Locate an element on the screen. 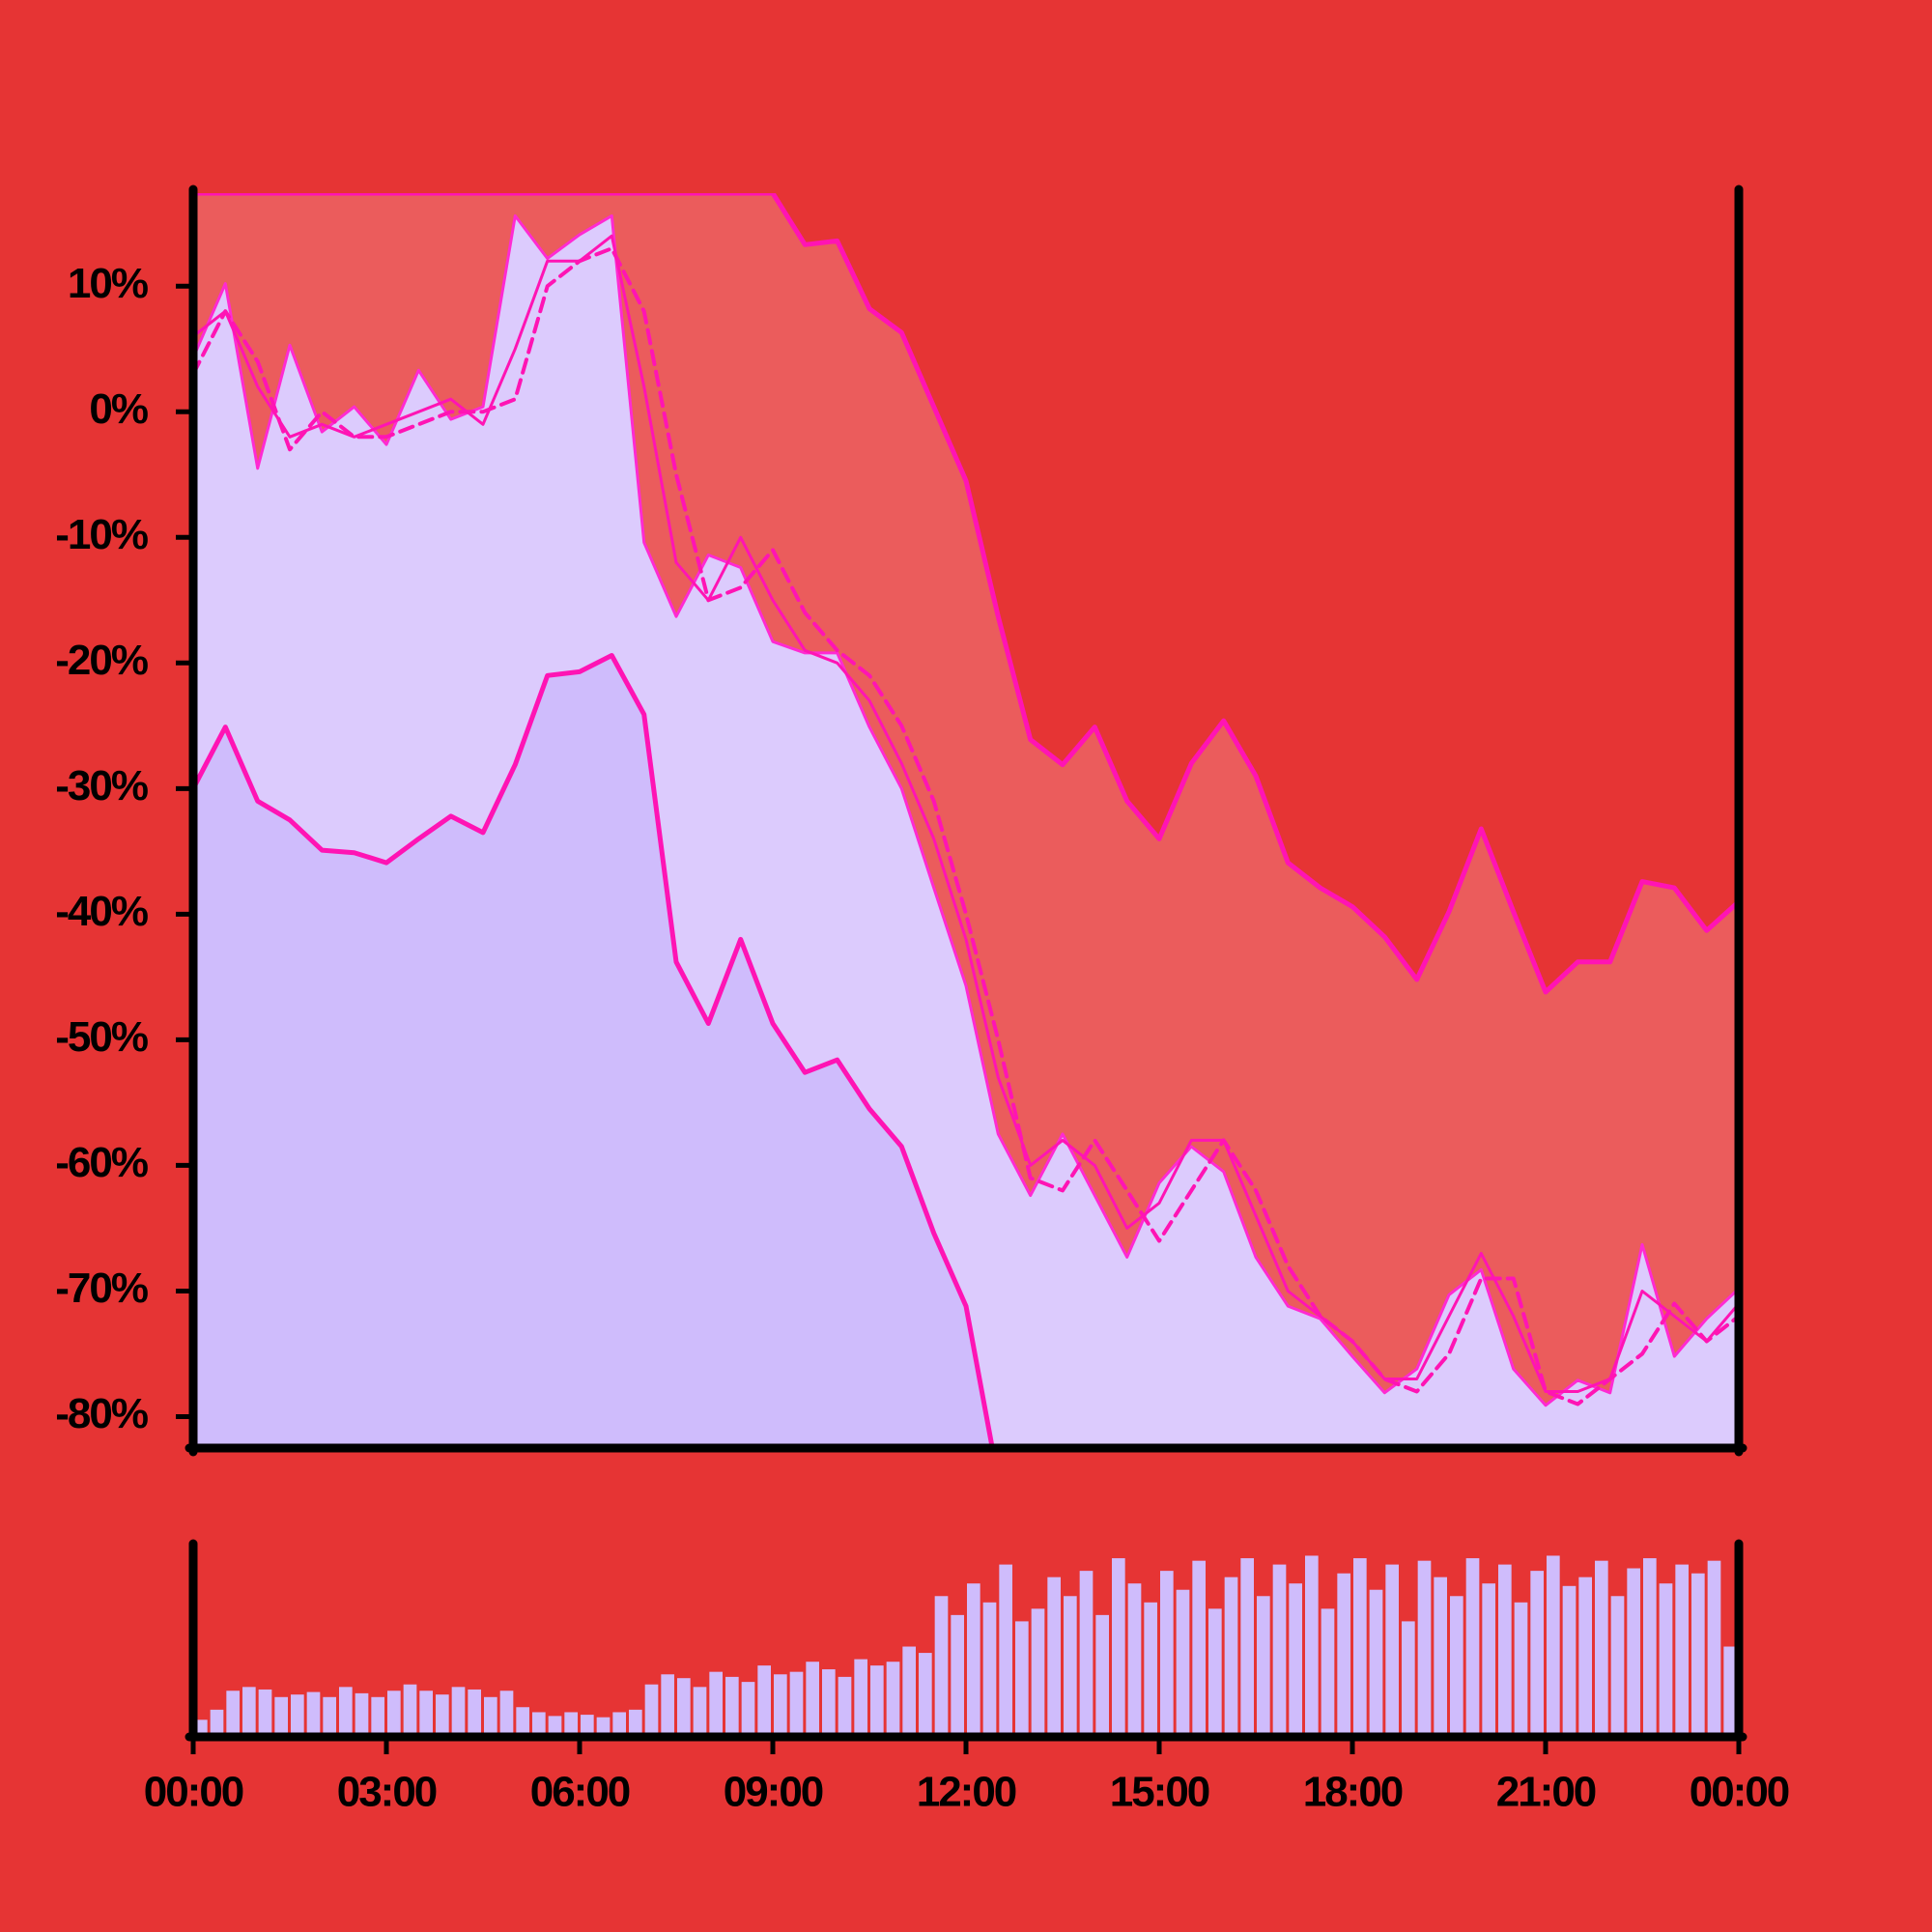 This screenshot has height=1932, width=1932. y-tick-label: -50% is located at coordinates (101, 1037).